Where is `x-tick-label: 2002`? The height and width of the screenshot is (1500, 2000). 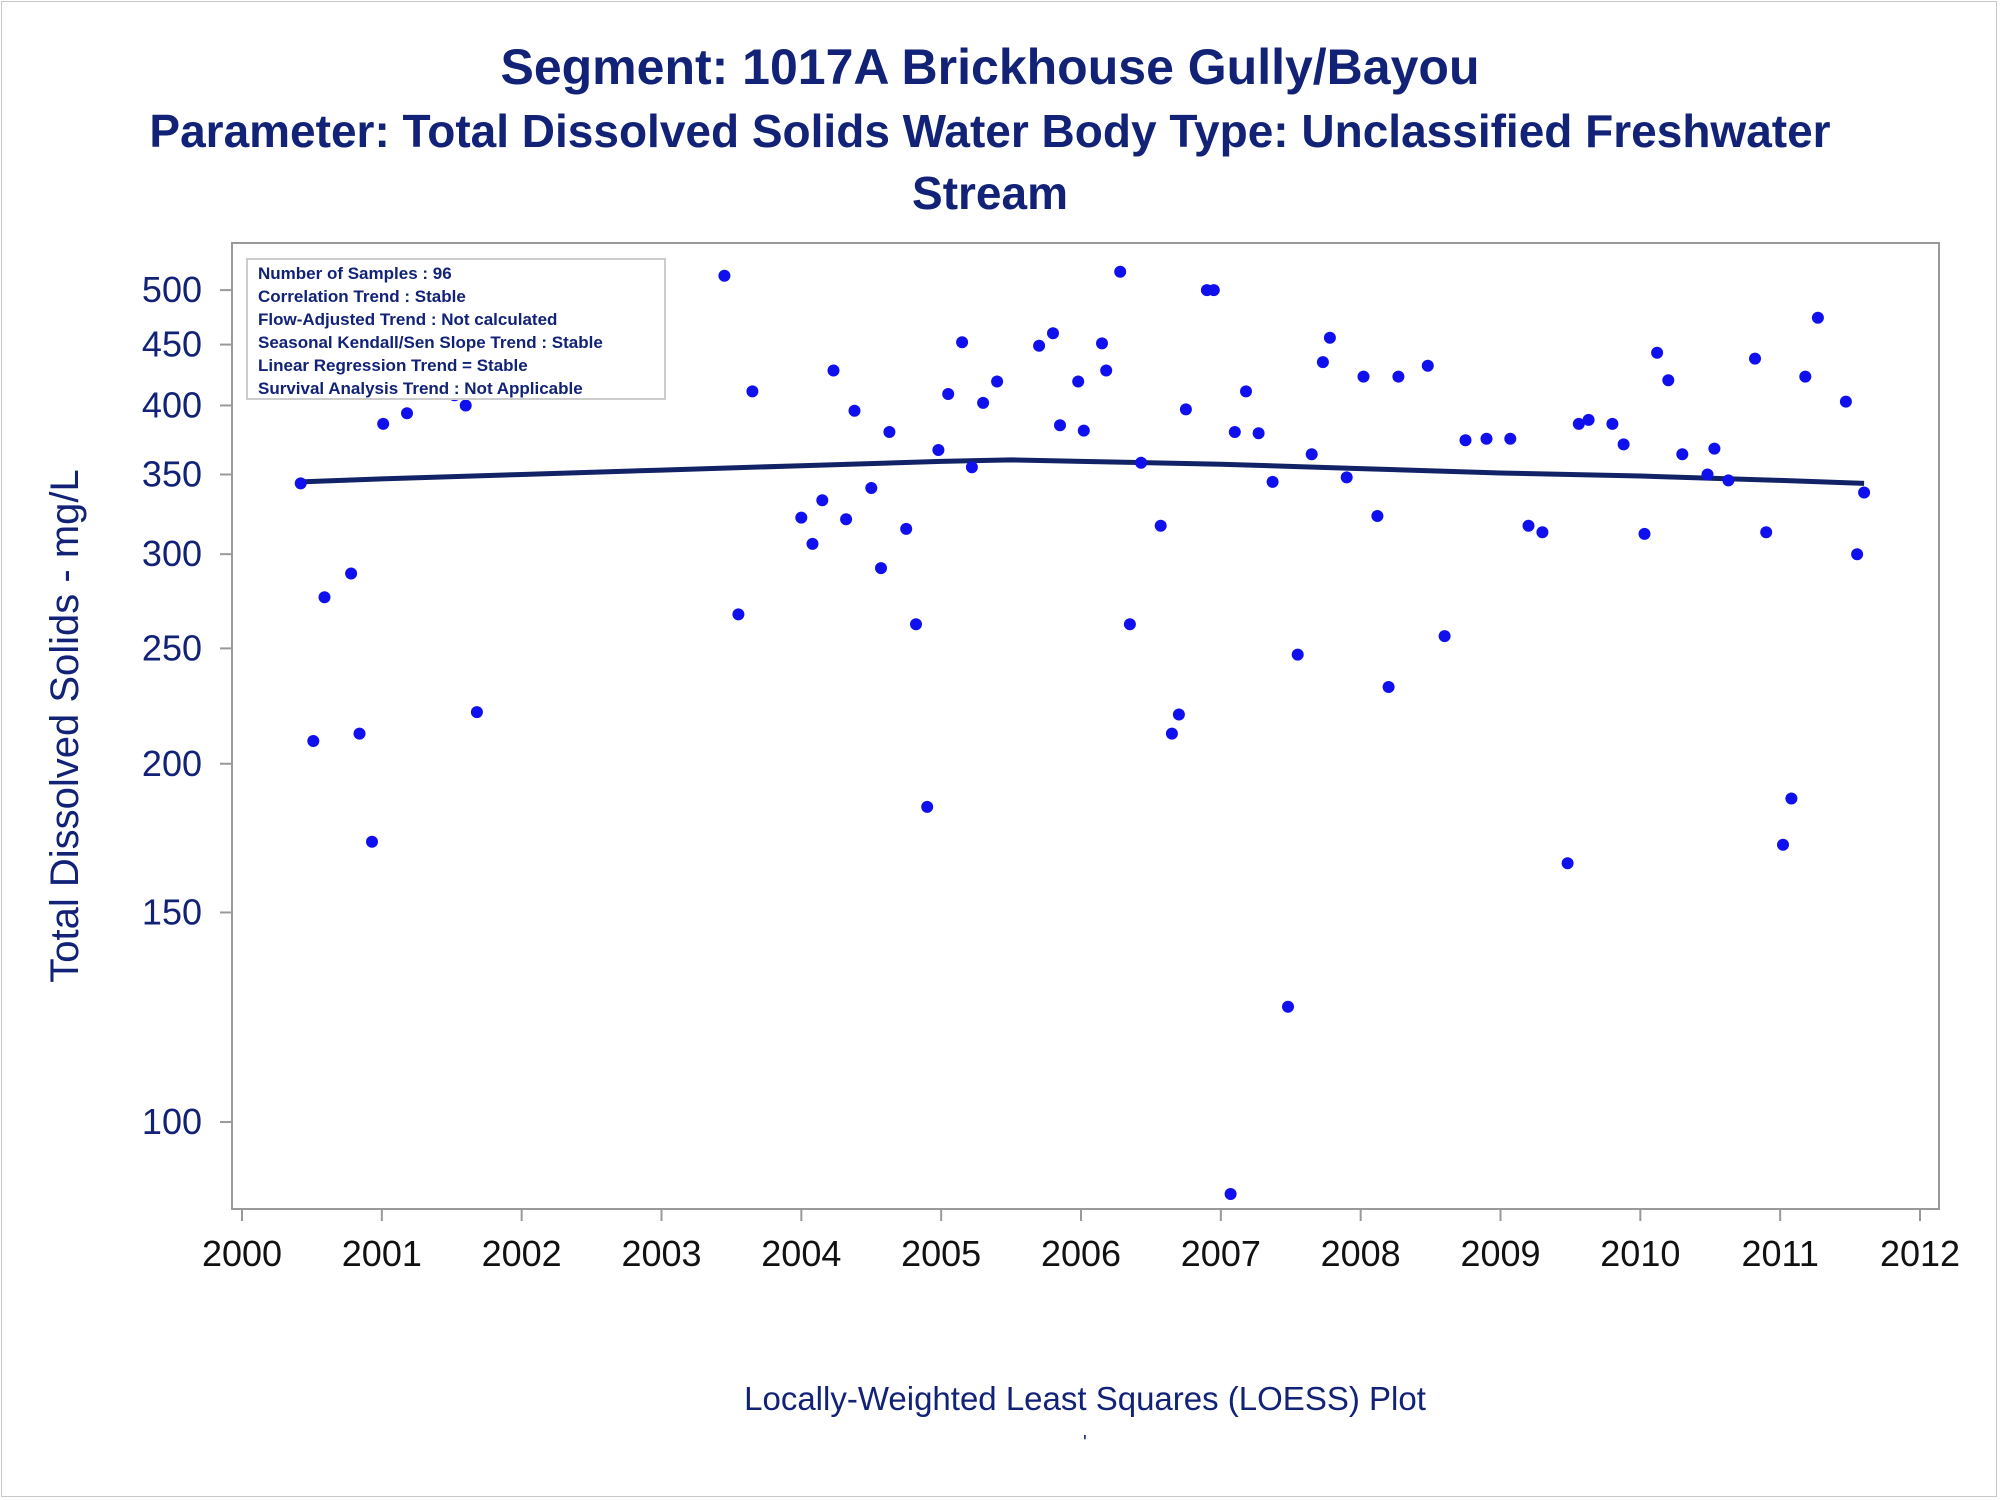
x-tick-label: 2002 is located at coordinates (522, 1253).